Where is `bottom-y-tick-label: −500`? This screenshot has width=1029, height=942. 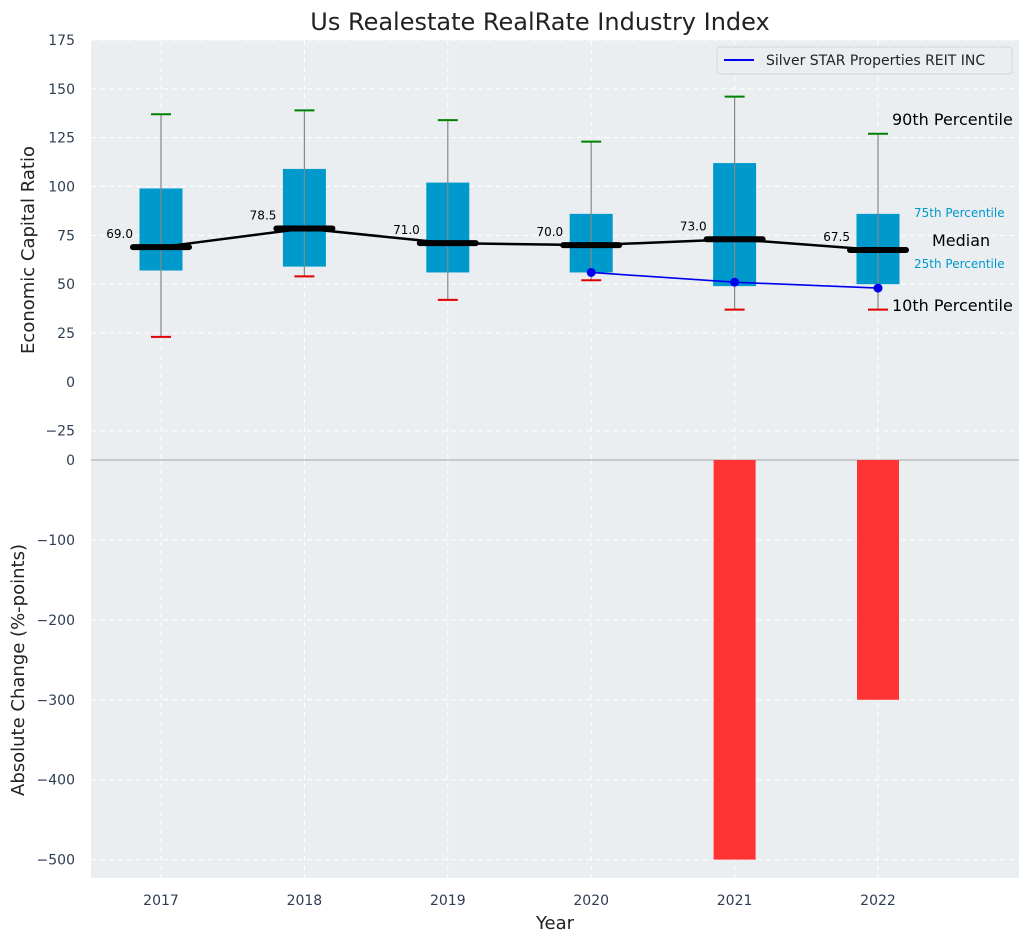 bottom-y-tick-label: −500 is located at coordinates (56, 861).